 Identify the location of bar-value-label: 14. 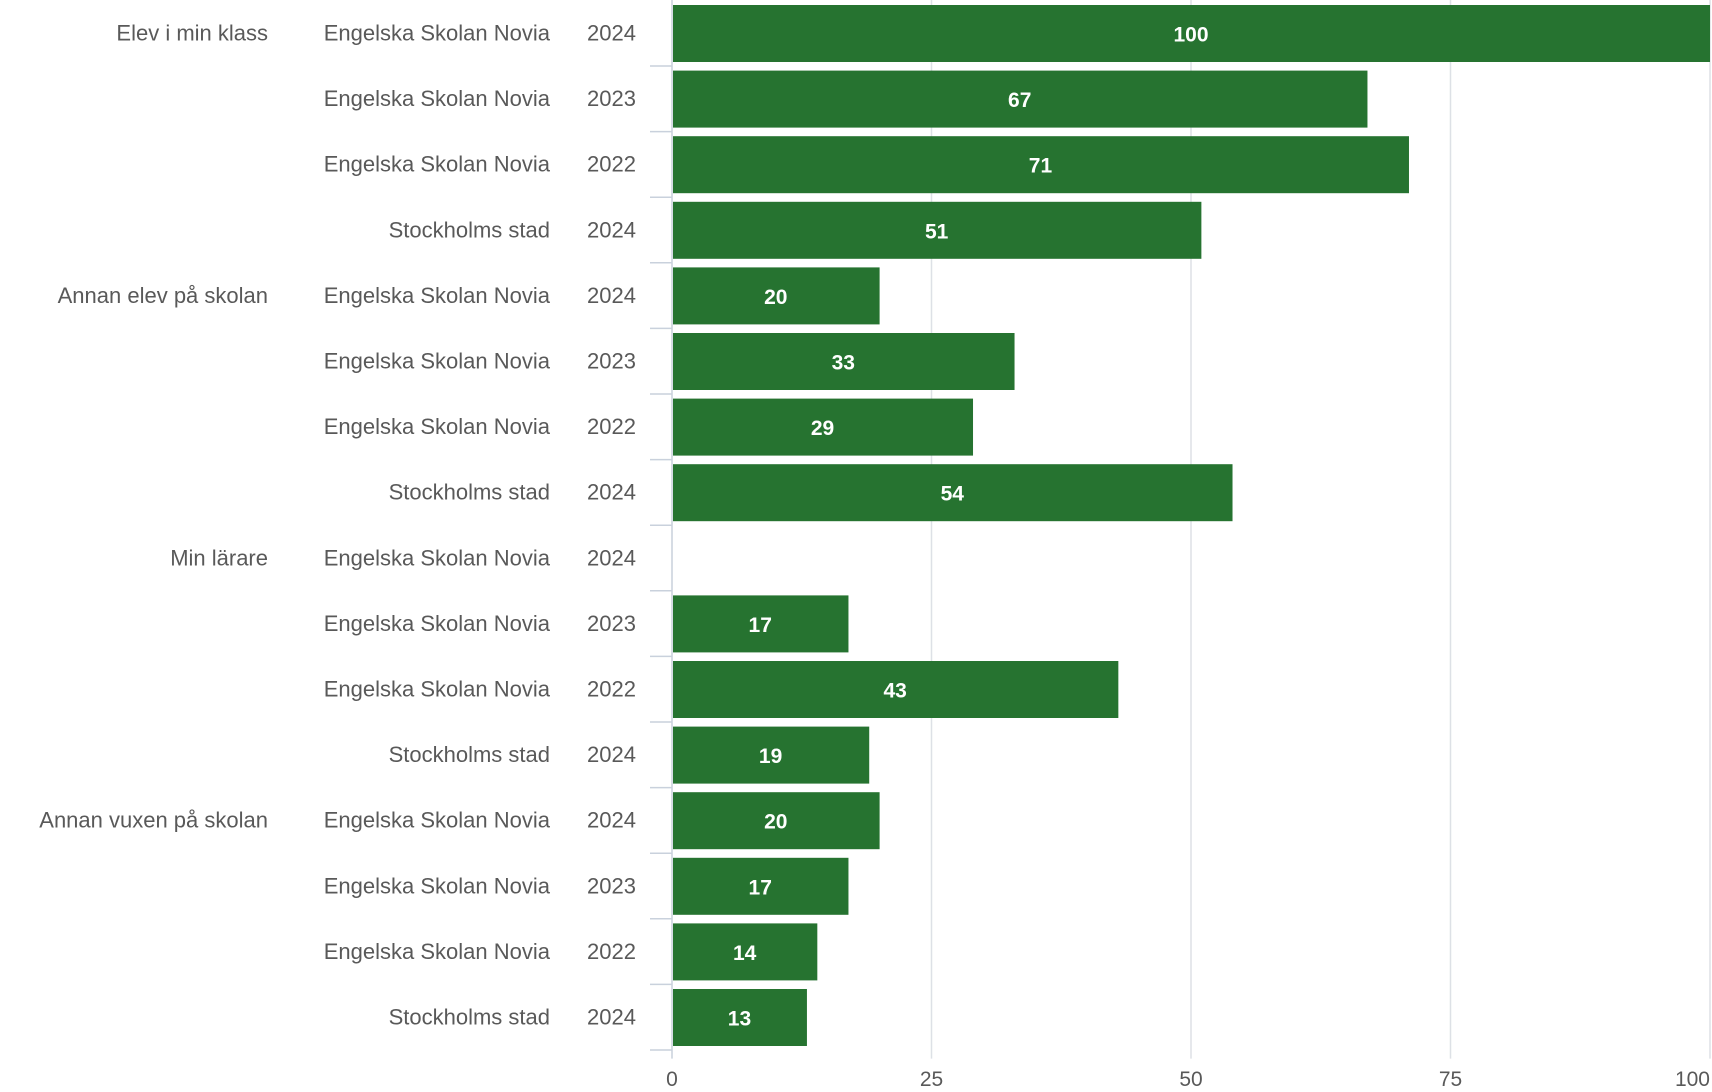
(745, 953).